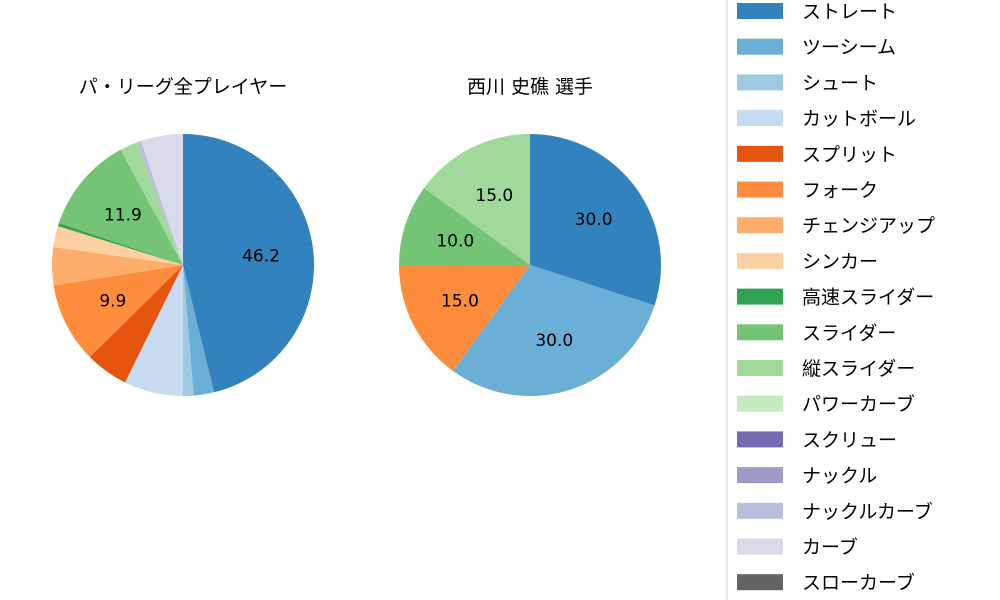 Image resolution: width=1000 pixels, height=600 pixels. What do you see at coordinates (840, 83) in the screenshot?
I see `legend-label: シュート` at bounding box center [840, 83].